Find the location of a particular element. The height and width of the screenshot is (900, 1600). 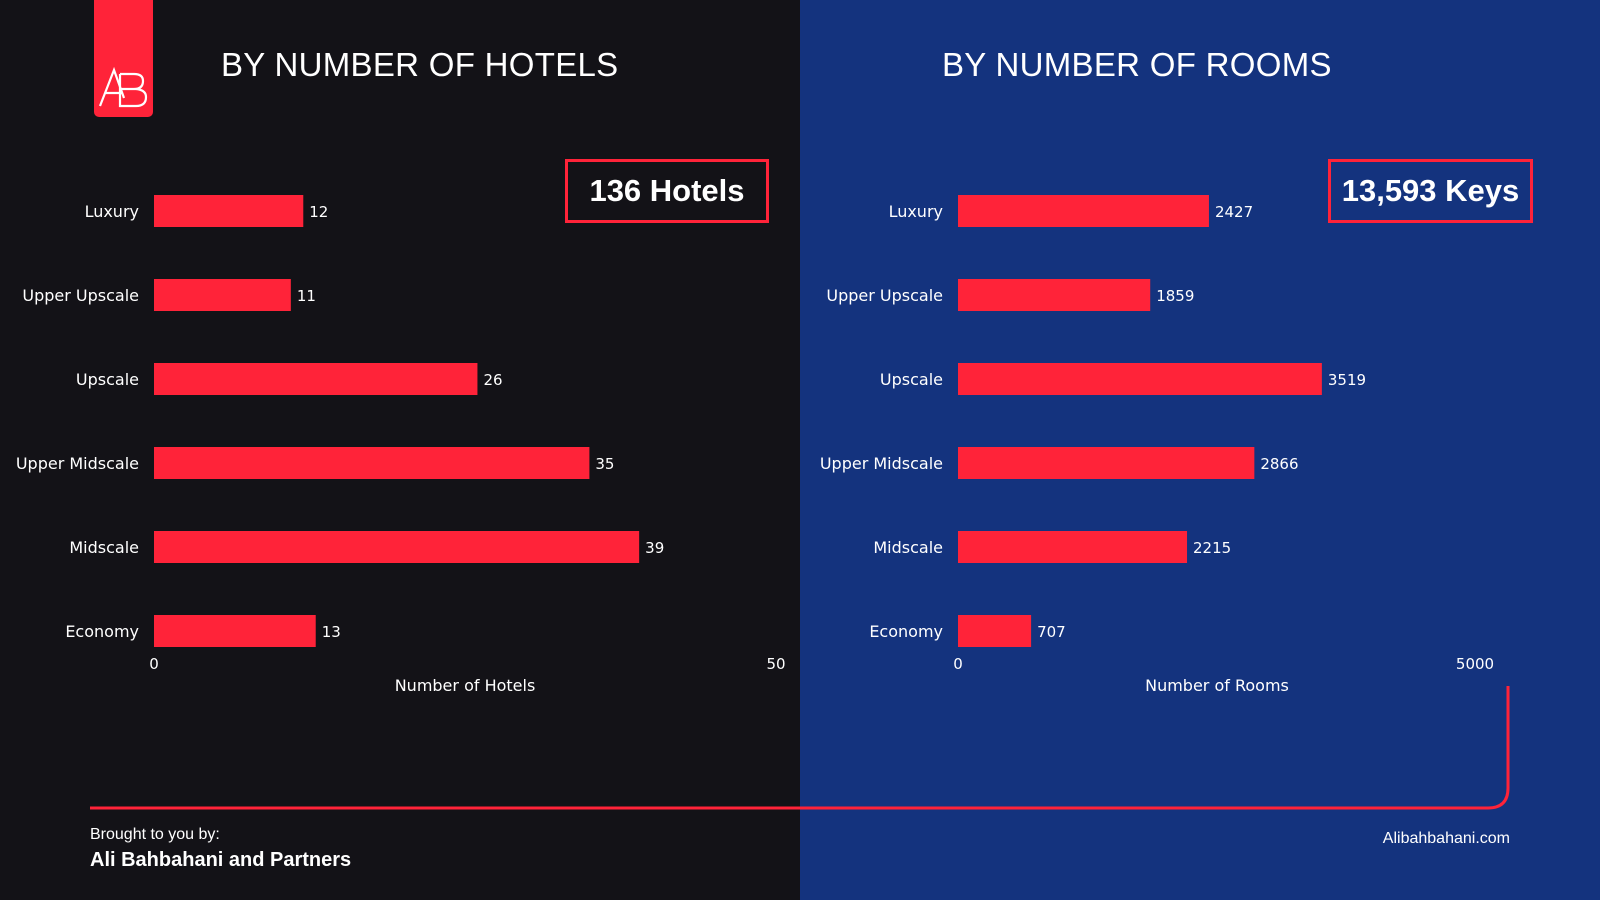

rooms-category-label-luxury: Luxury is located at coordinates (916, 211).